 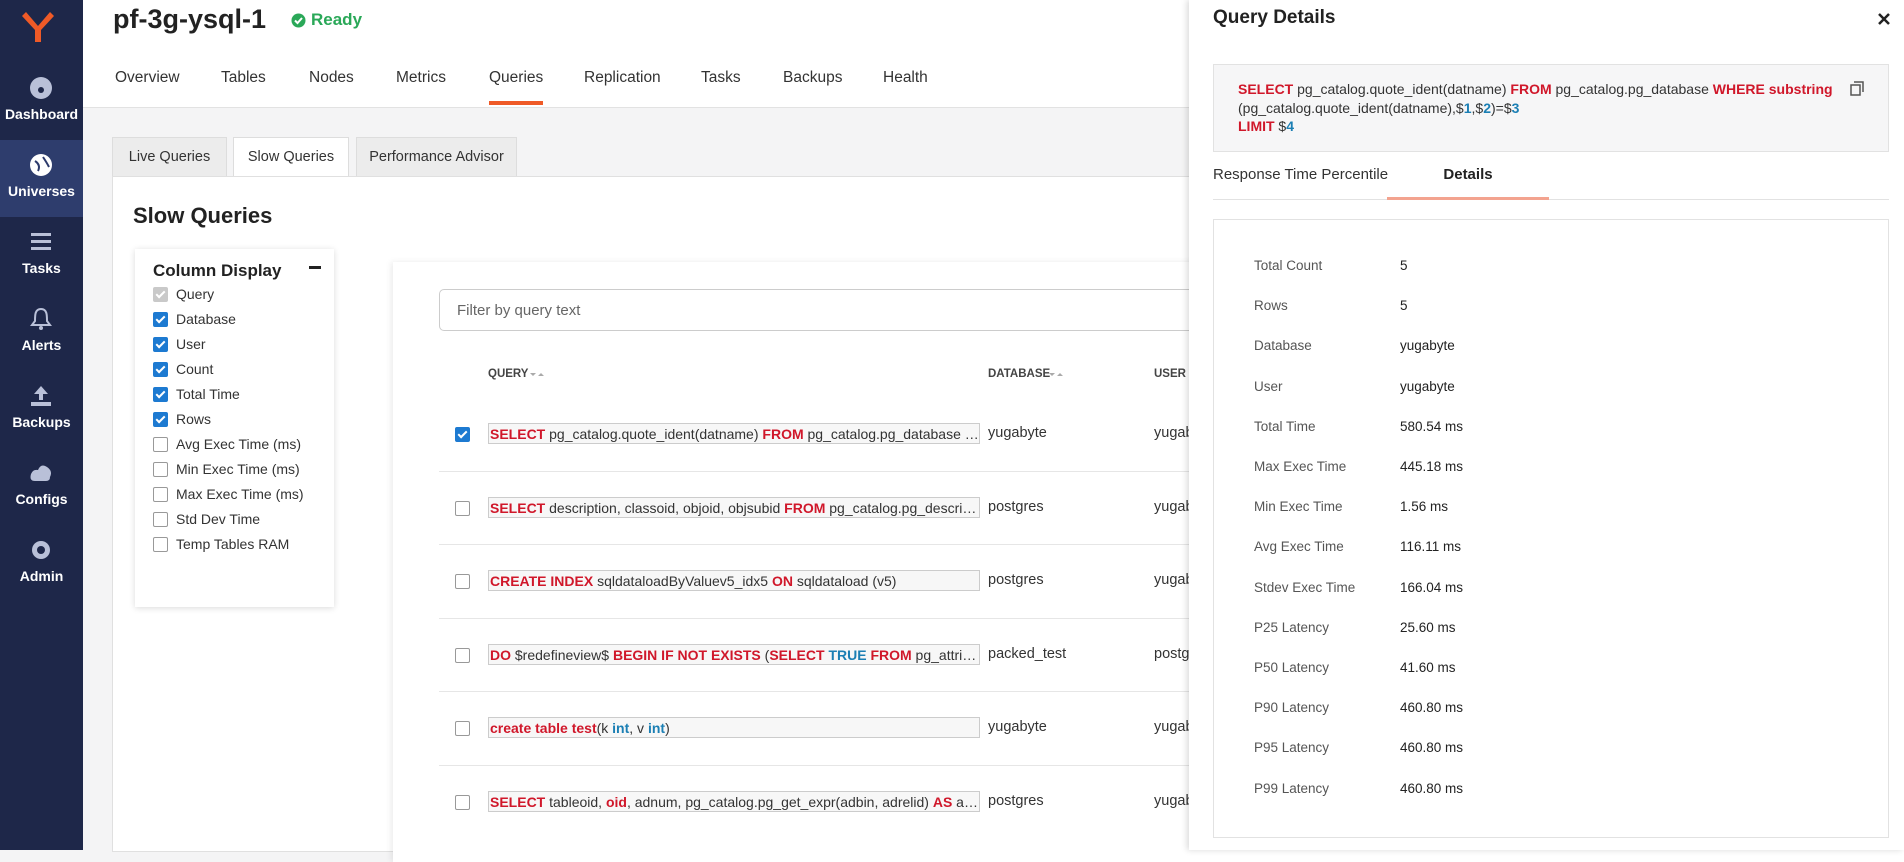 I want to click on tab: Metrics, so click(x=421, y=77).